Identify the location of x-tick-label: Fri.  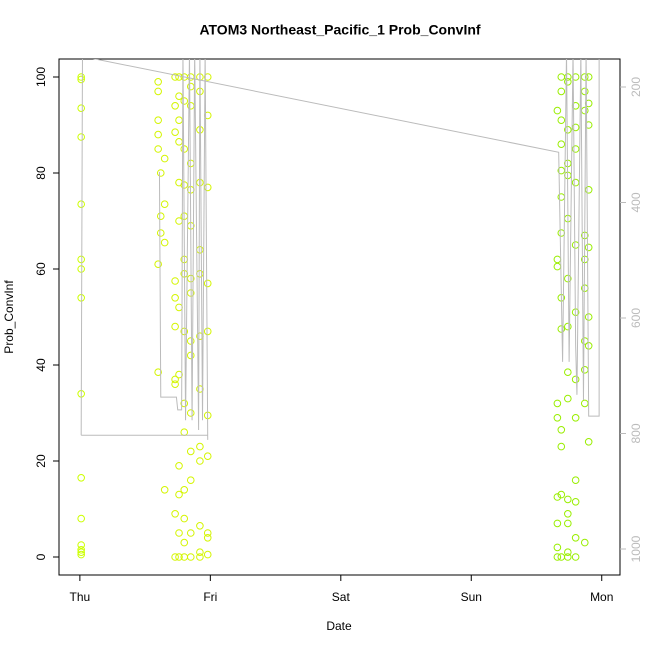
(210, 597).